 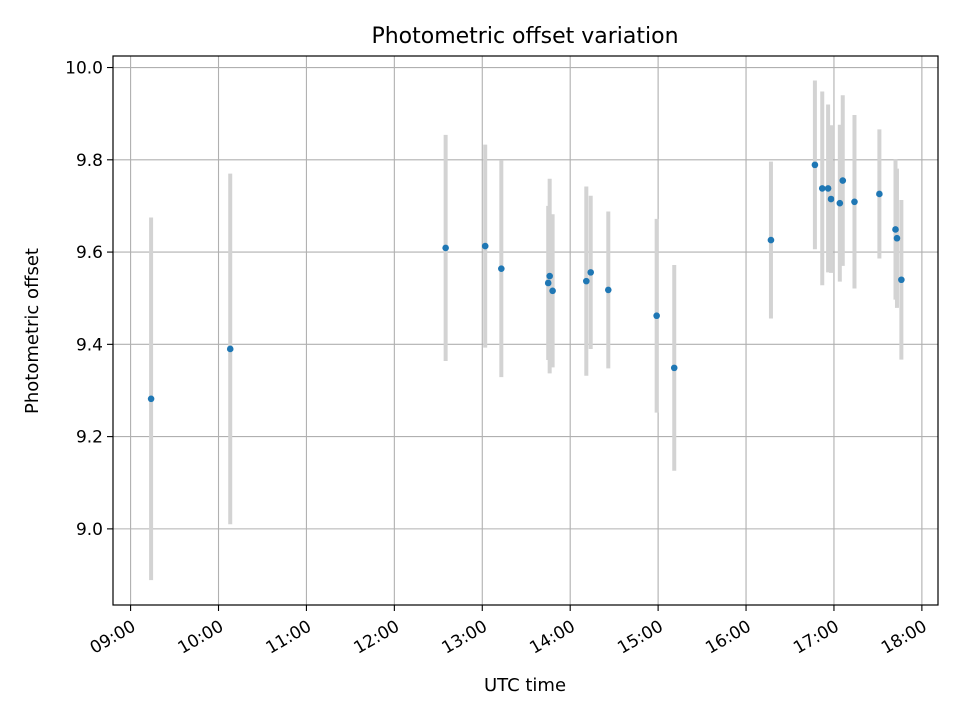 What do you see at coordinates (524, 36) in the screenshot?
I see `chart-title: Photometric offset variation` at bounding box center [524, 36].